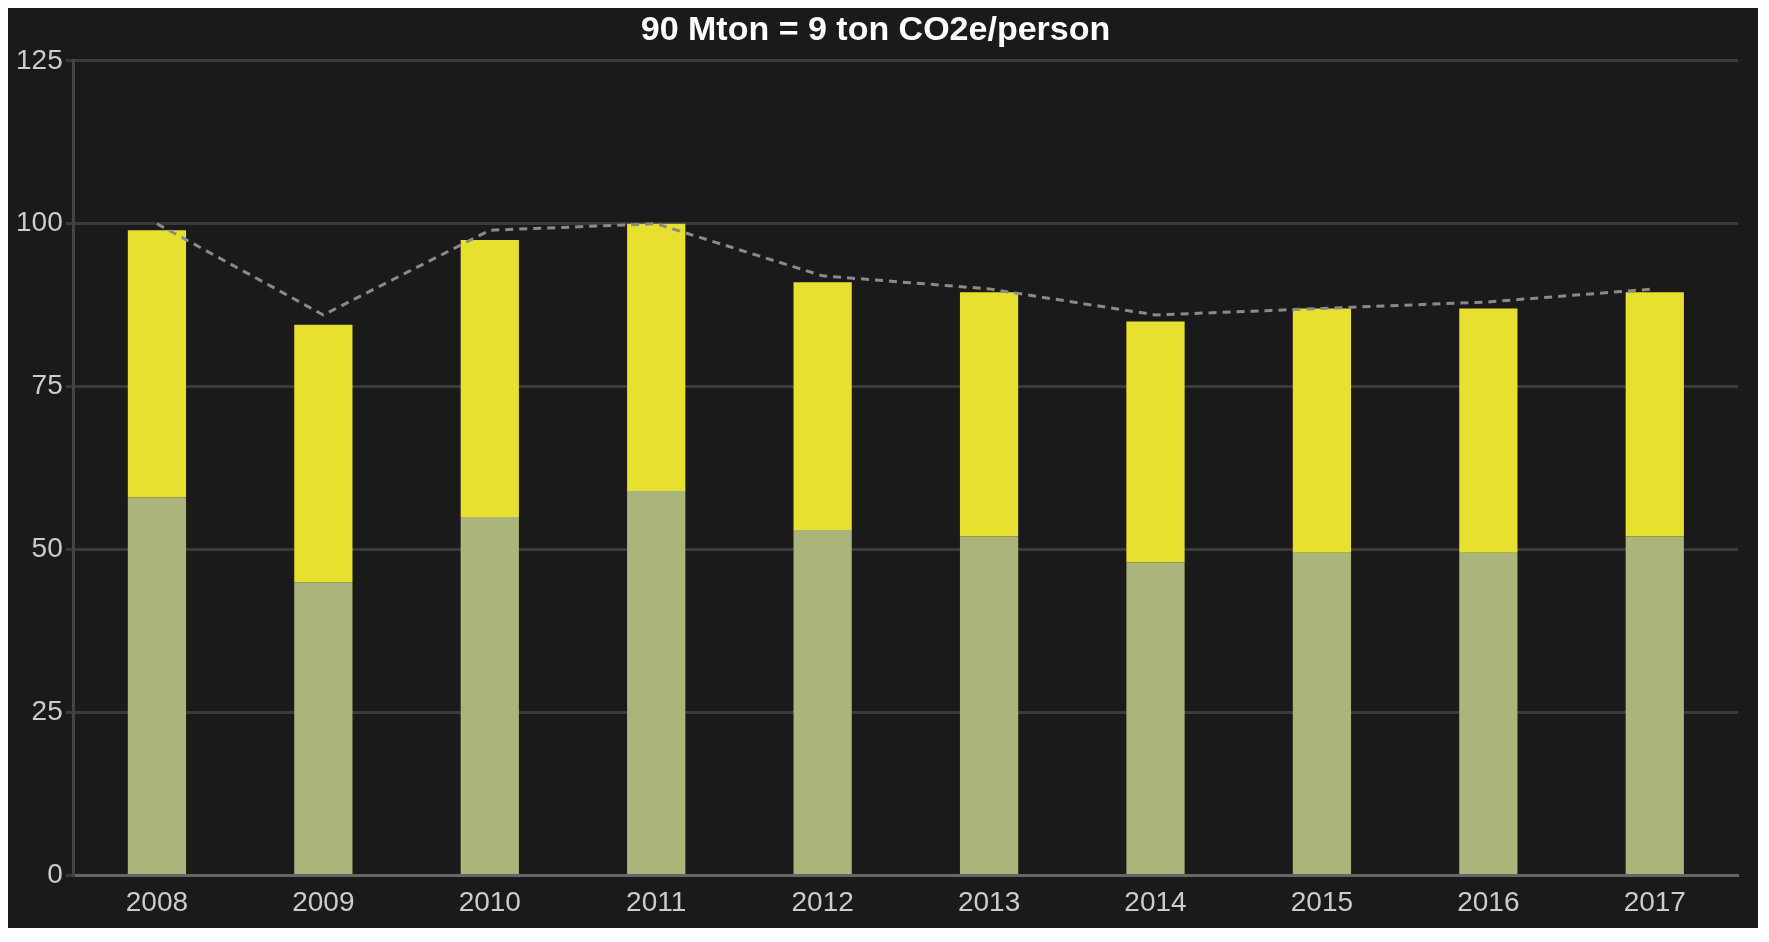  Describe the element at coordinates (875, 27) in the screenshot. I see `chart-title: 90 Mton = 9 ton CO2e/person` at that location.